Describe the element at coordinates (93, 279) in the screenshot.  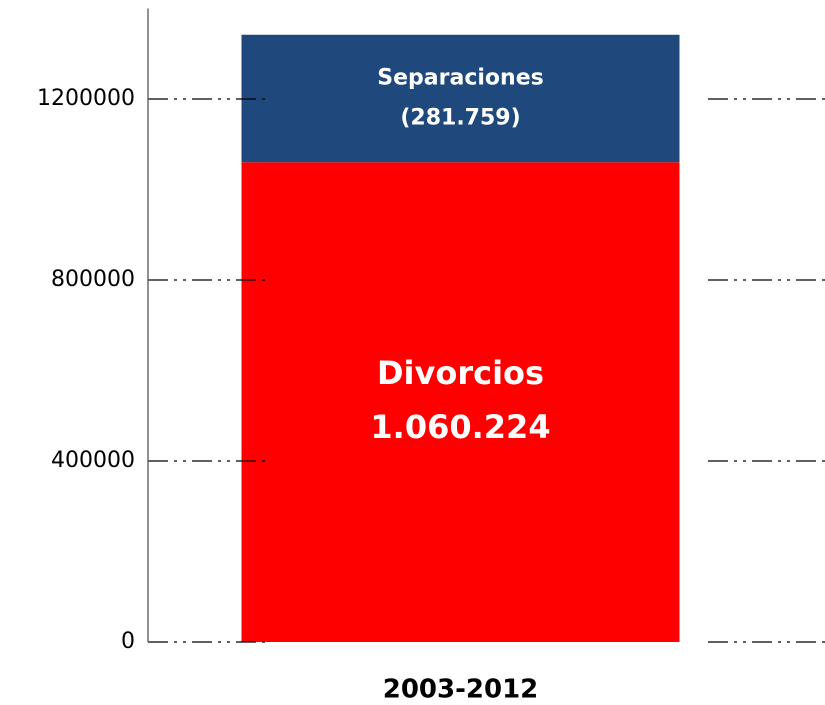
I see `y-tick-label: 800000` at that location.